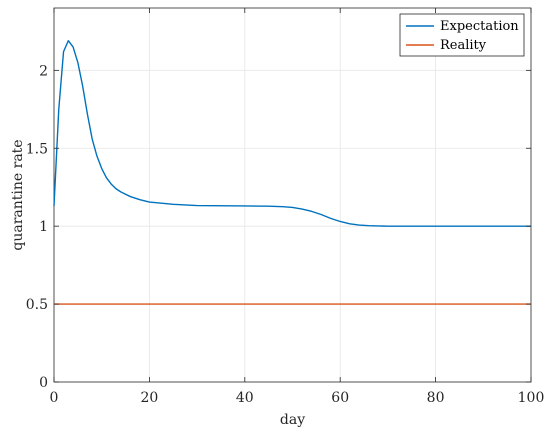  Describe the element at coordinates (479, 26) in the screenshot. I see `legend-label-expectation: Expectation` at that location.